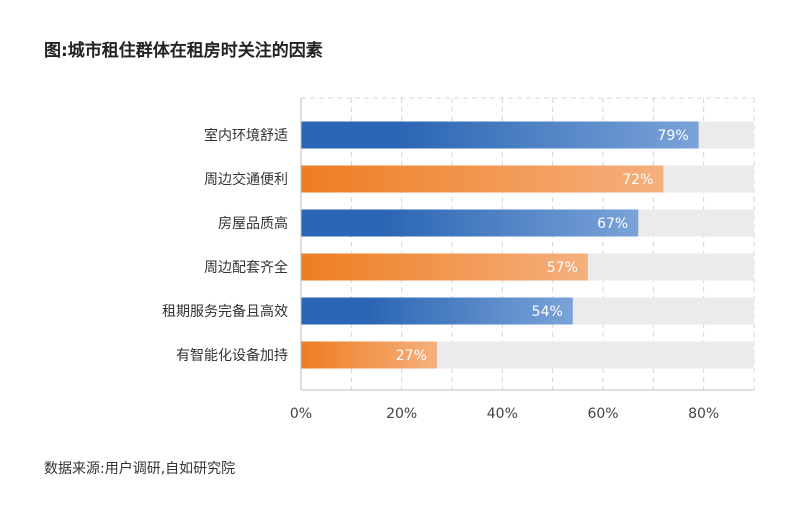  What do you see at coordinates (225, 311) in the screenshot?
I see `category-label: 租期服务完备且高效` at bounding box center [225, 311].